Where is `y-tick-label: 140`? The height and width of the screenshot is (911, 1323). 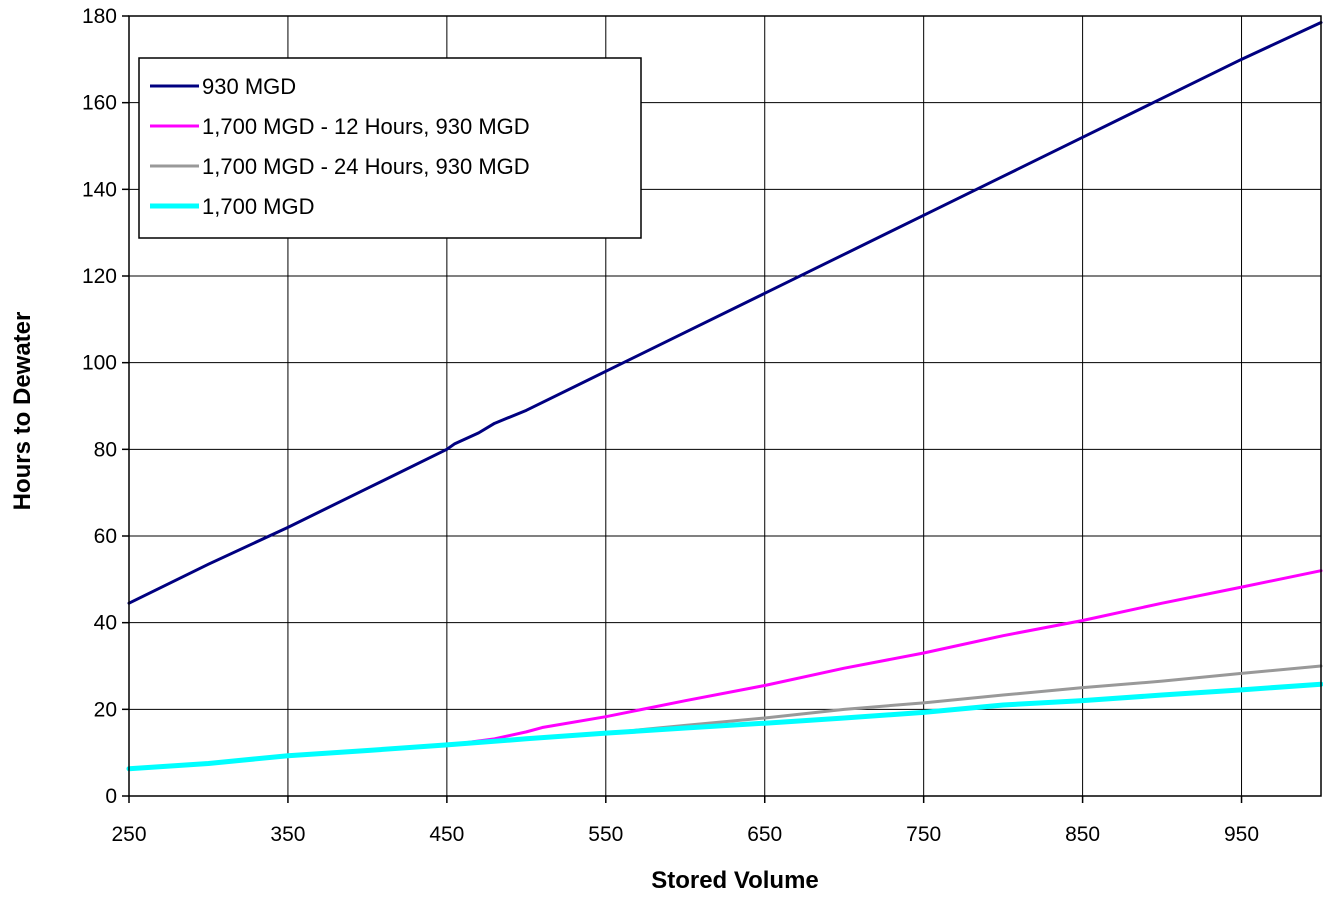 y-tick-label: 140 is located at coordinates (99, 189).